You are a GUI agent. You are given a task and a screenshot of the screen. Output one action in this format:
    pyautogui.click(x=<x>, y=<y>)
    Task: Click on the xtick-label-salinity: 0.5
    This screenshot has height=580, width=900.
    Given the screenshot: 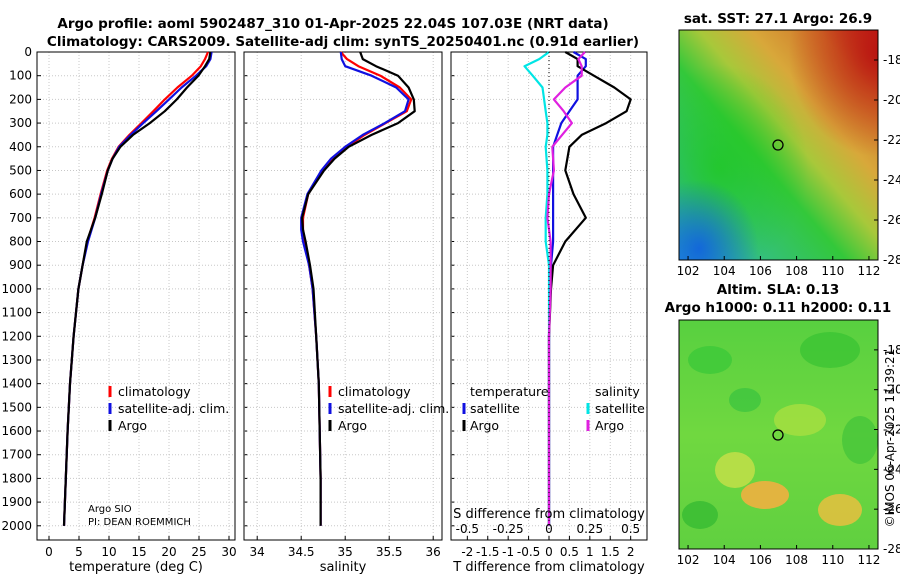 What is the action you would take?
    pyautogui.click(x=630, y=529)
    